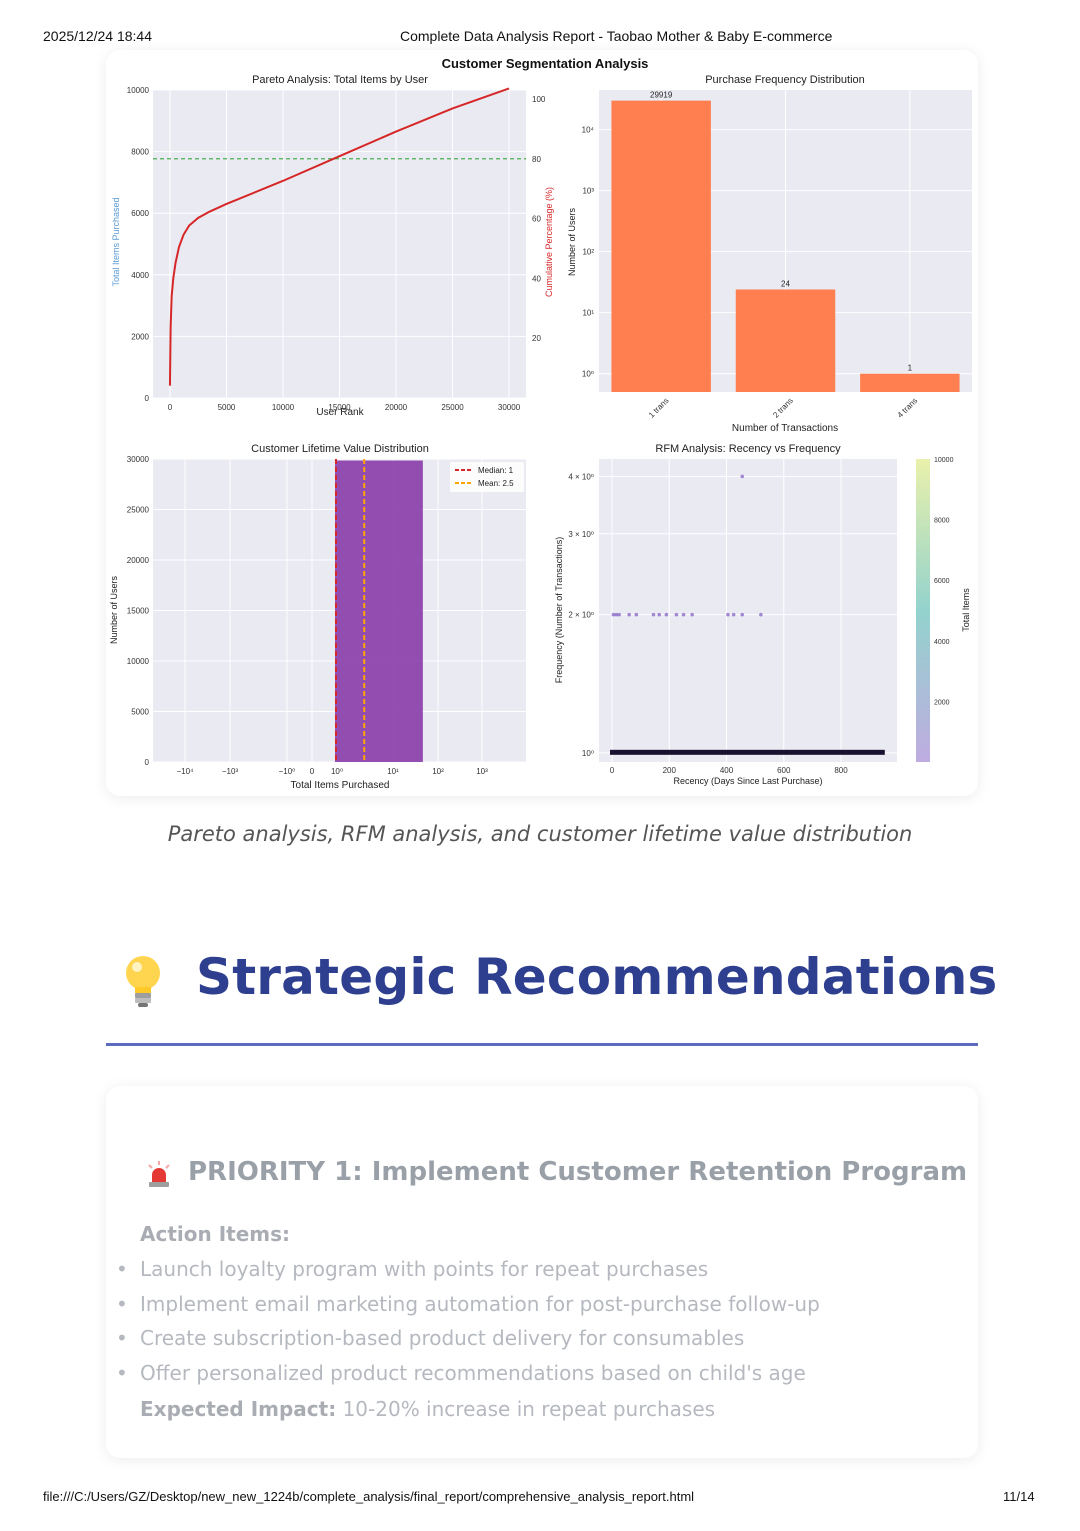  I want to click on rfm-colorbar-label: Total Items, so click(966, 610).